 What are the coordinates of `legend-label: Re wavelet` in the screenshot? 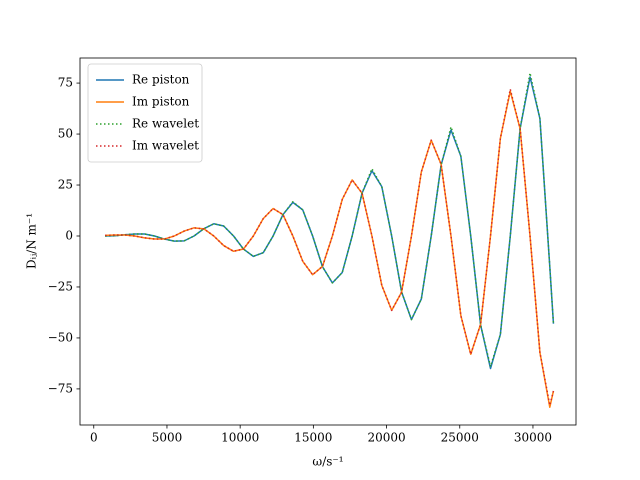 It's located at (165, 124).